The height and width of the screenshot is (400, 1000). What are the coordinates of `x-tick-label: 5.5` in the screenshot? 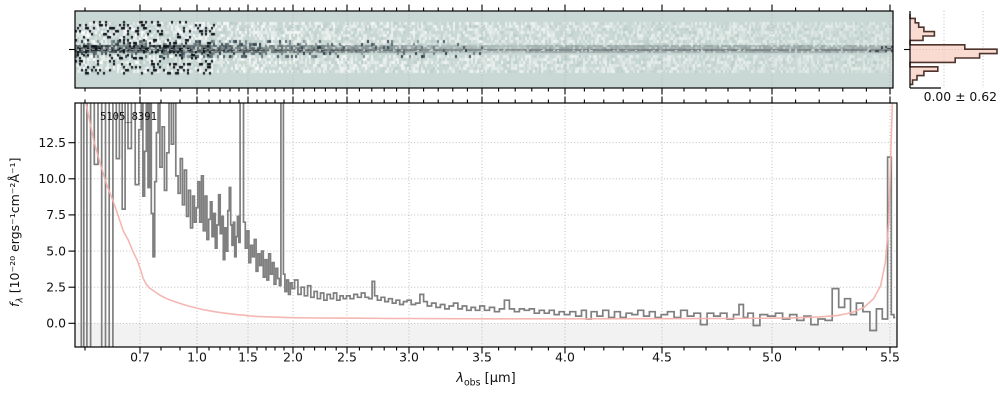 It's located at (890, 357).